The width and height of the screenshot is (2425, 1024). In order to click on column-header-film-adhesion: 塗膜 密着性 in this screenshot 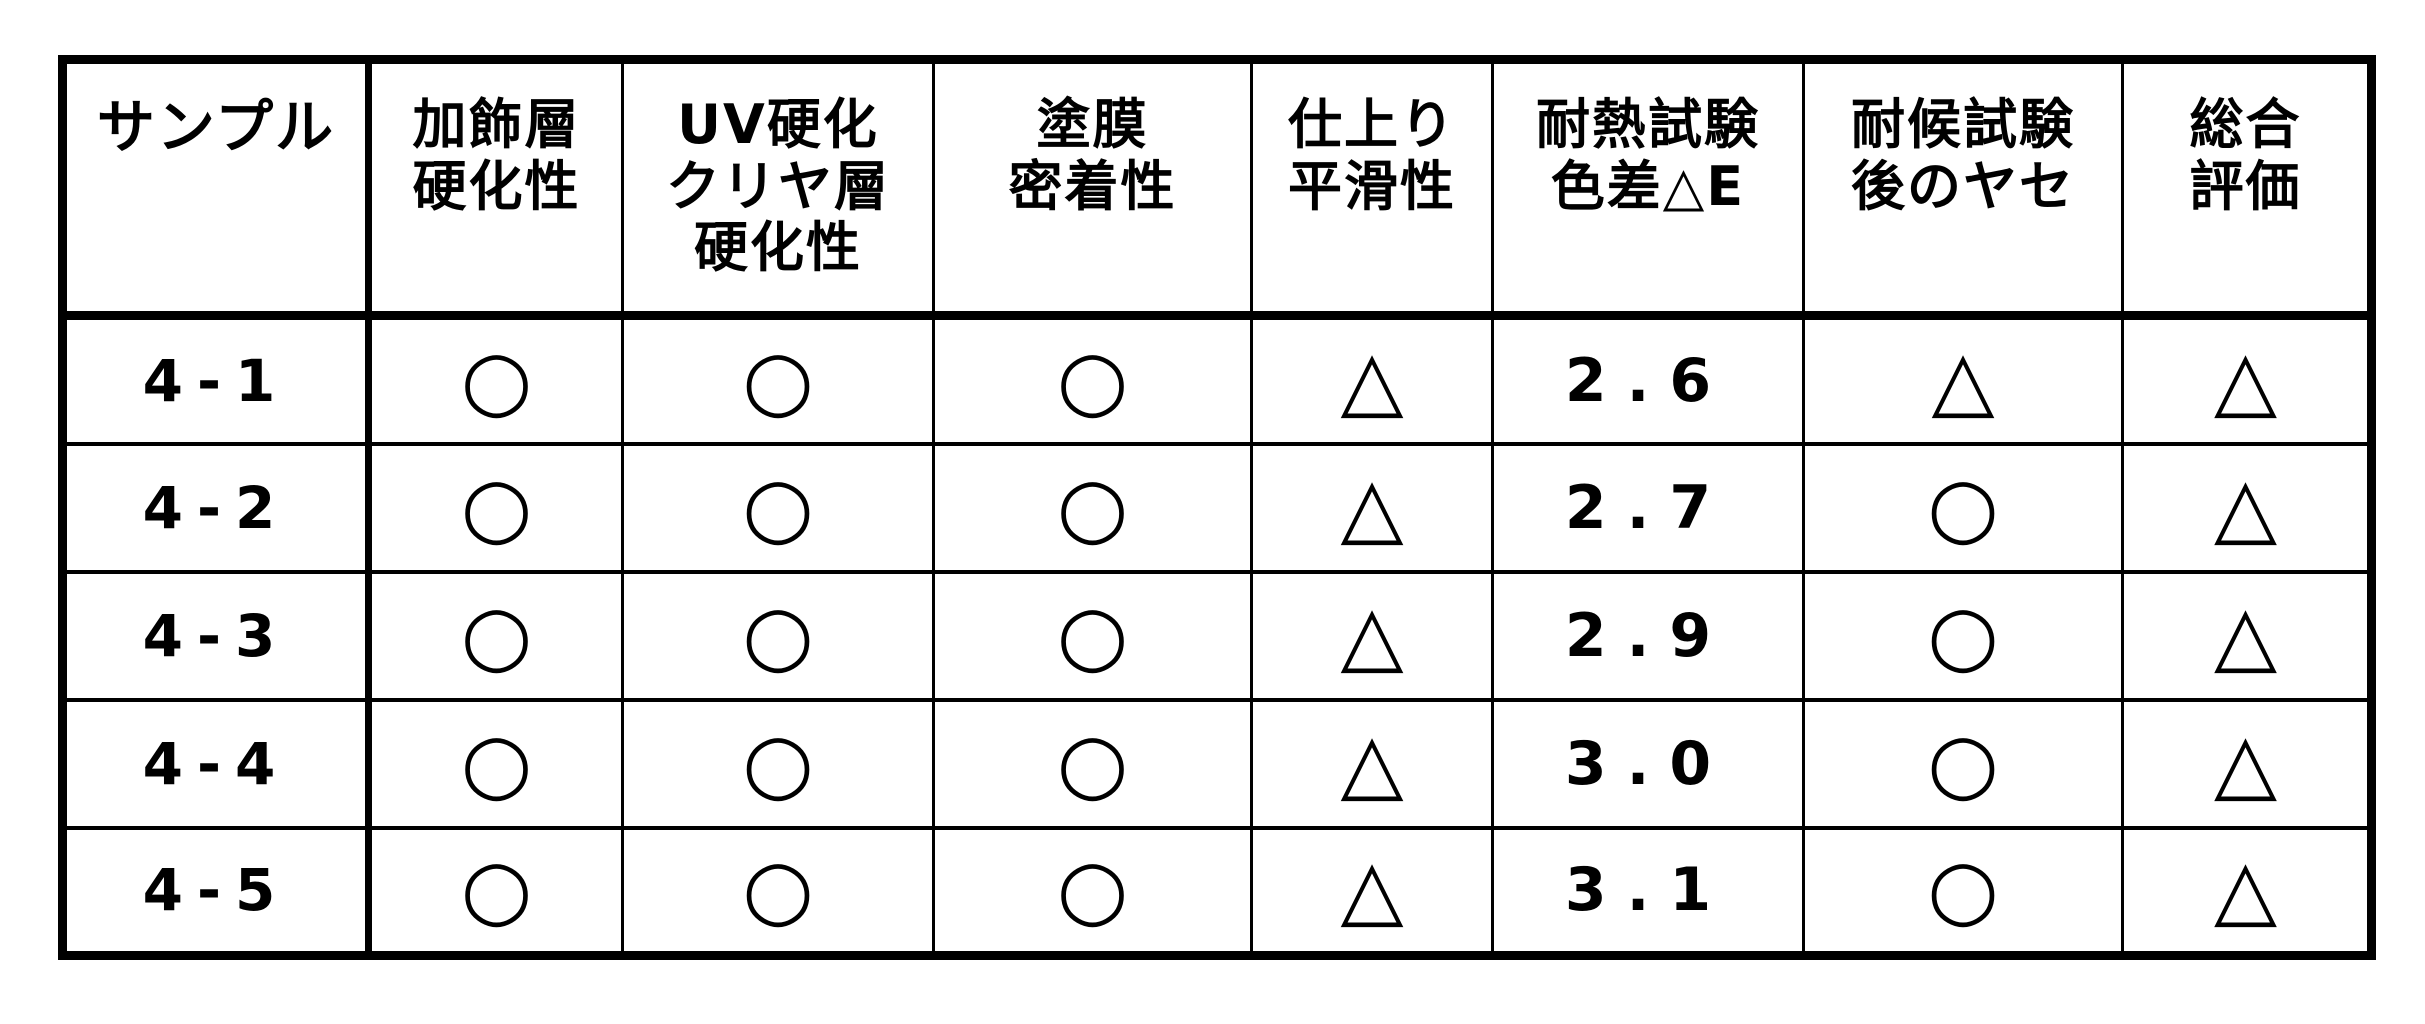, I will do `click(1092, 189)`.